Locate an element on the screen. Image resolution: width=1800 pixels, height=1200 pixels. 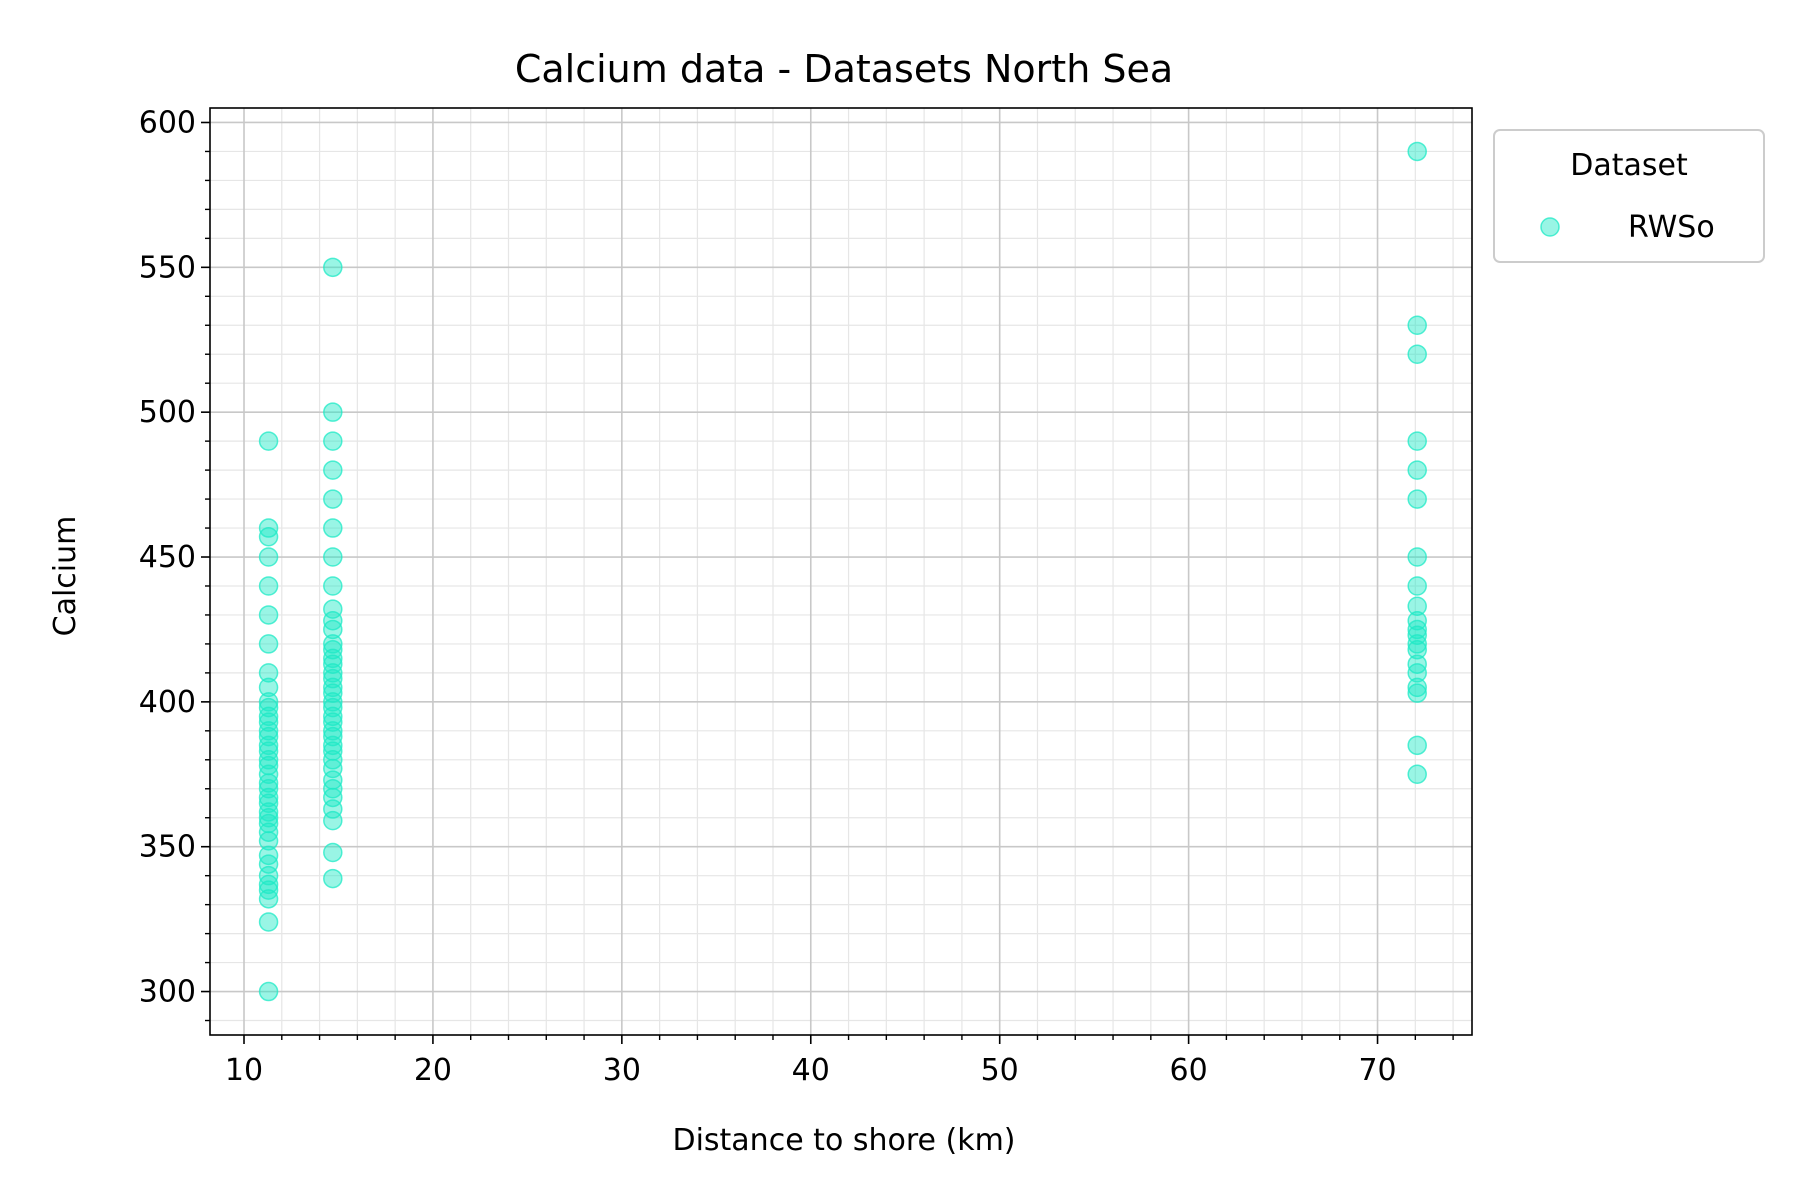
x-tick-label: 30 is located at coordinates (622, 1070).